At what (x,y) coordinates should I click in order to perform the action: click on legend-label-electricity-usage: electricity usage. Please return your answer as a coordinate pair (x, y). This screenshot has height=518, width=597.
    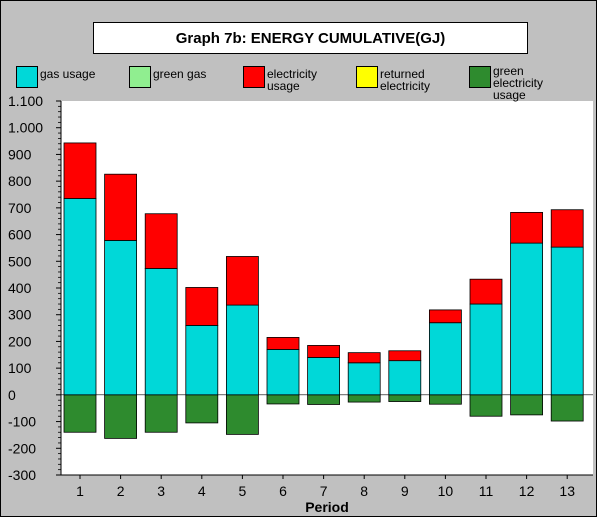
    Looking at the image, I should click on (292, 80).